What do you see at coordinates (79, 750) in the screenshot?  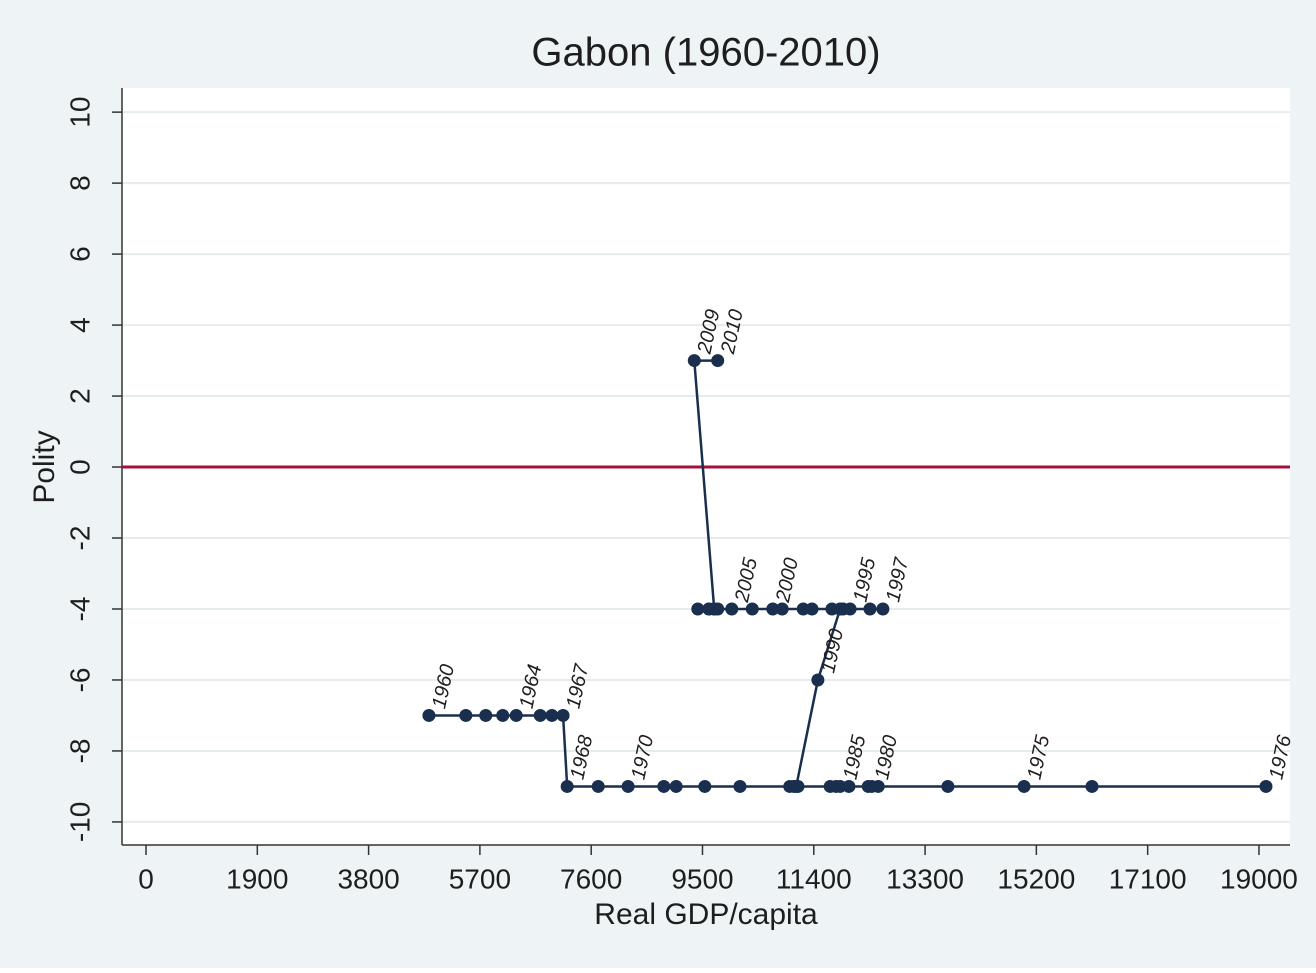 I see `y-tick-label: -8` at bounding box center [79, 750].